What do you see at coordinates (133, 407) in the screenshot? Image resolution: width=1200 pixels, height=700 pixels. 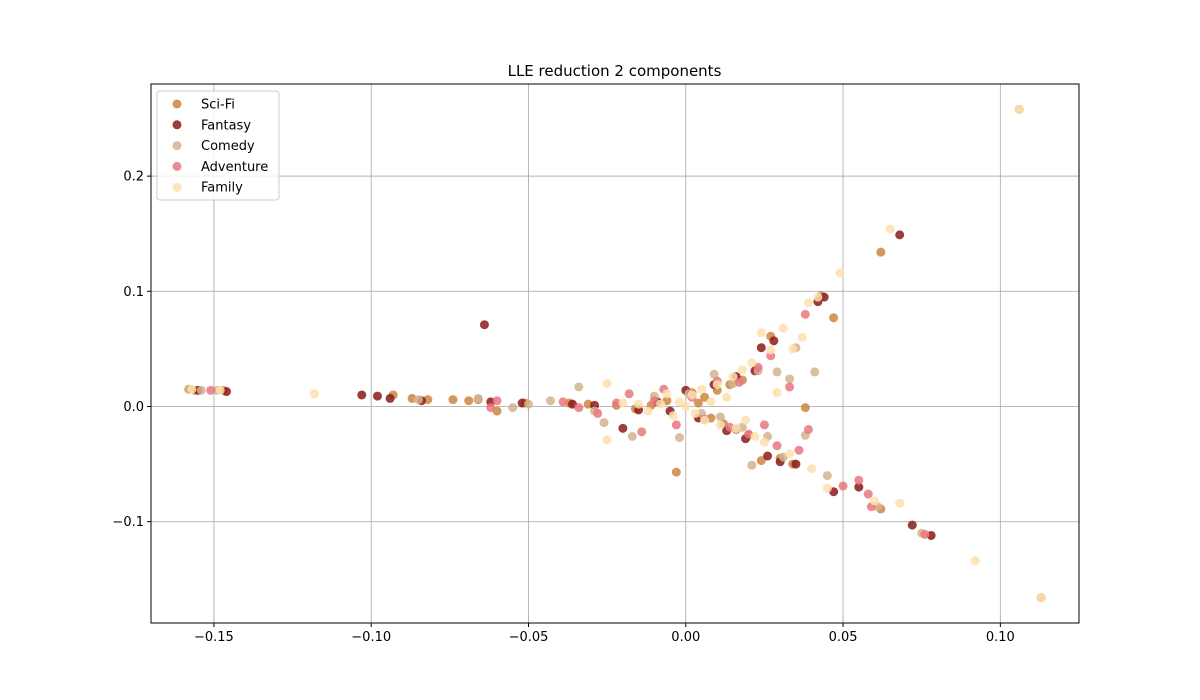 I see `y-tick-label: 0.0` at bounding box center [133, 407].